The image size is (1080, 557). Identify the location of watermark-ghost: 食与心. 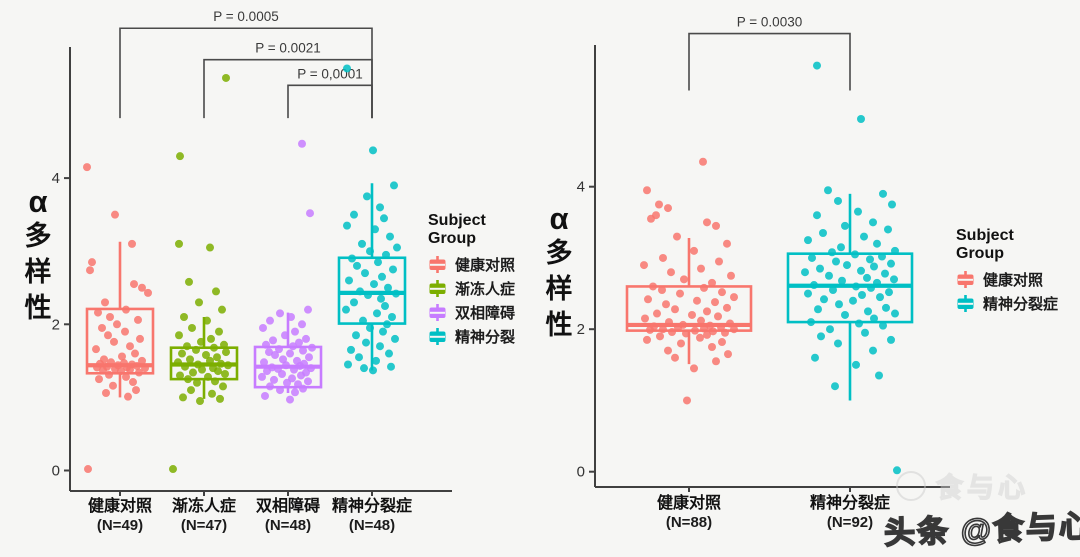
(962, 485).